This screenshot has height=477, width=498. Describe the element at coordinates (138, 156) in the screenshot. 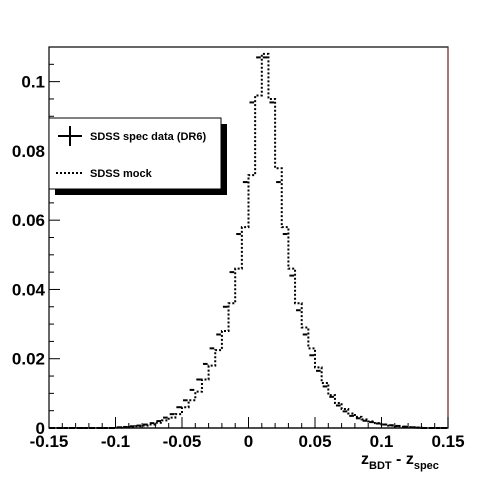

I see `legend: SDSS spec data (DR6) SDSS mock` at that location.